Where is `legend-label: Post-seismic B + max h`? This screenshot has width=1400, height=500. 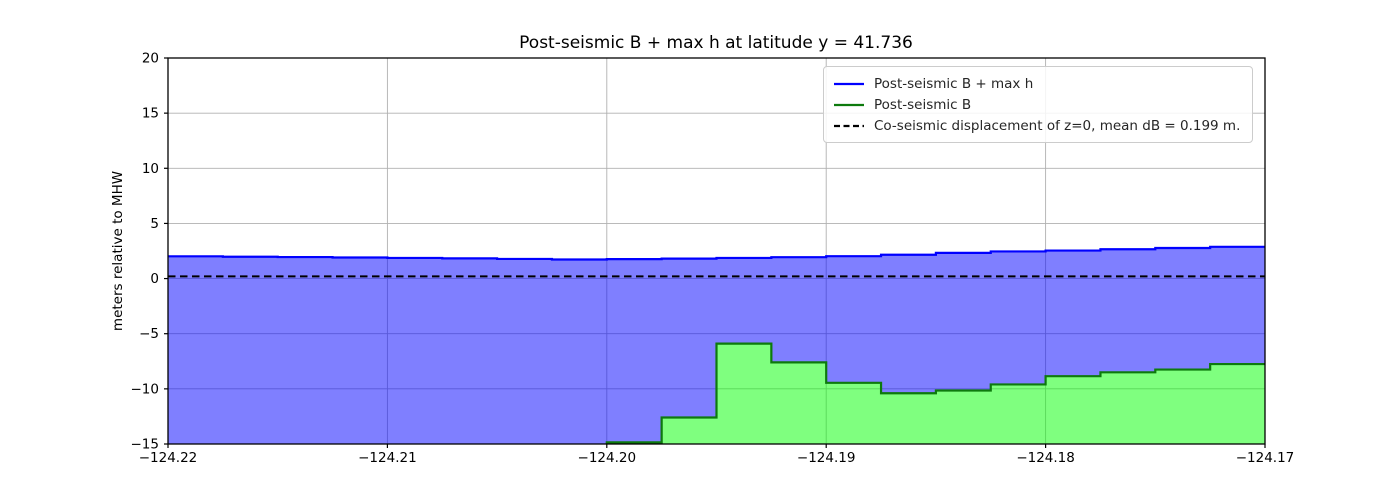 legend-label: Post-seismic B + max h is located at coordinates (954, 83).